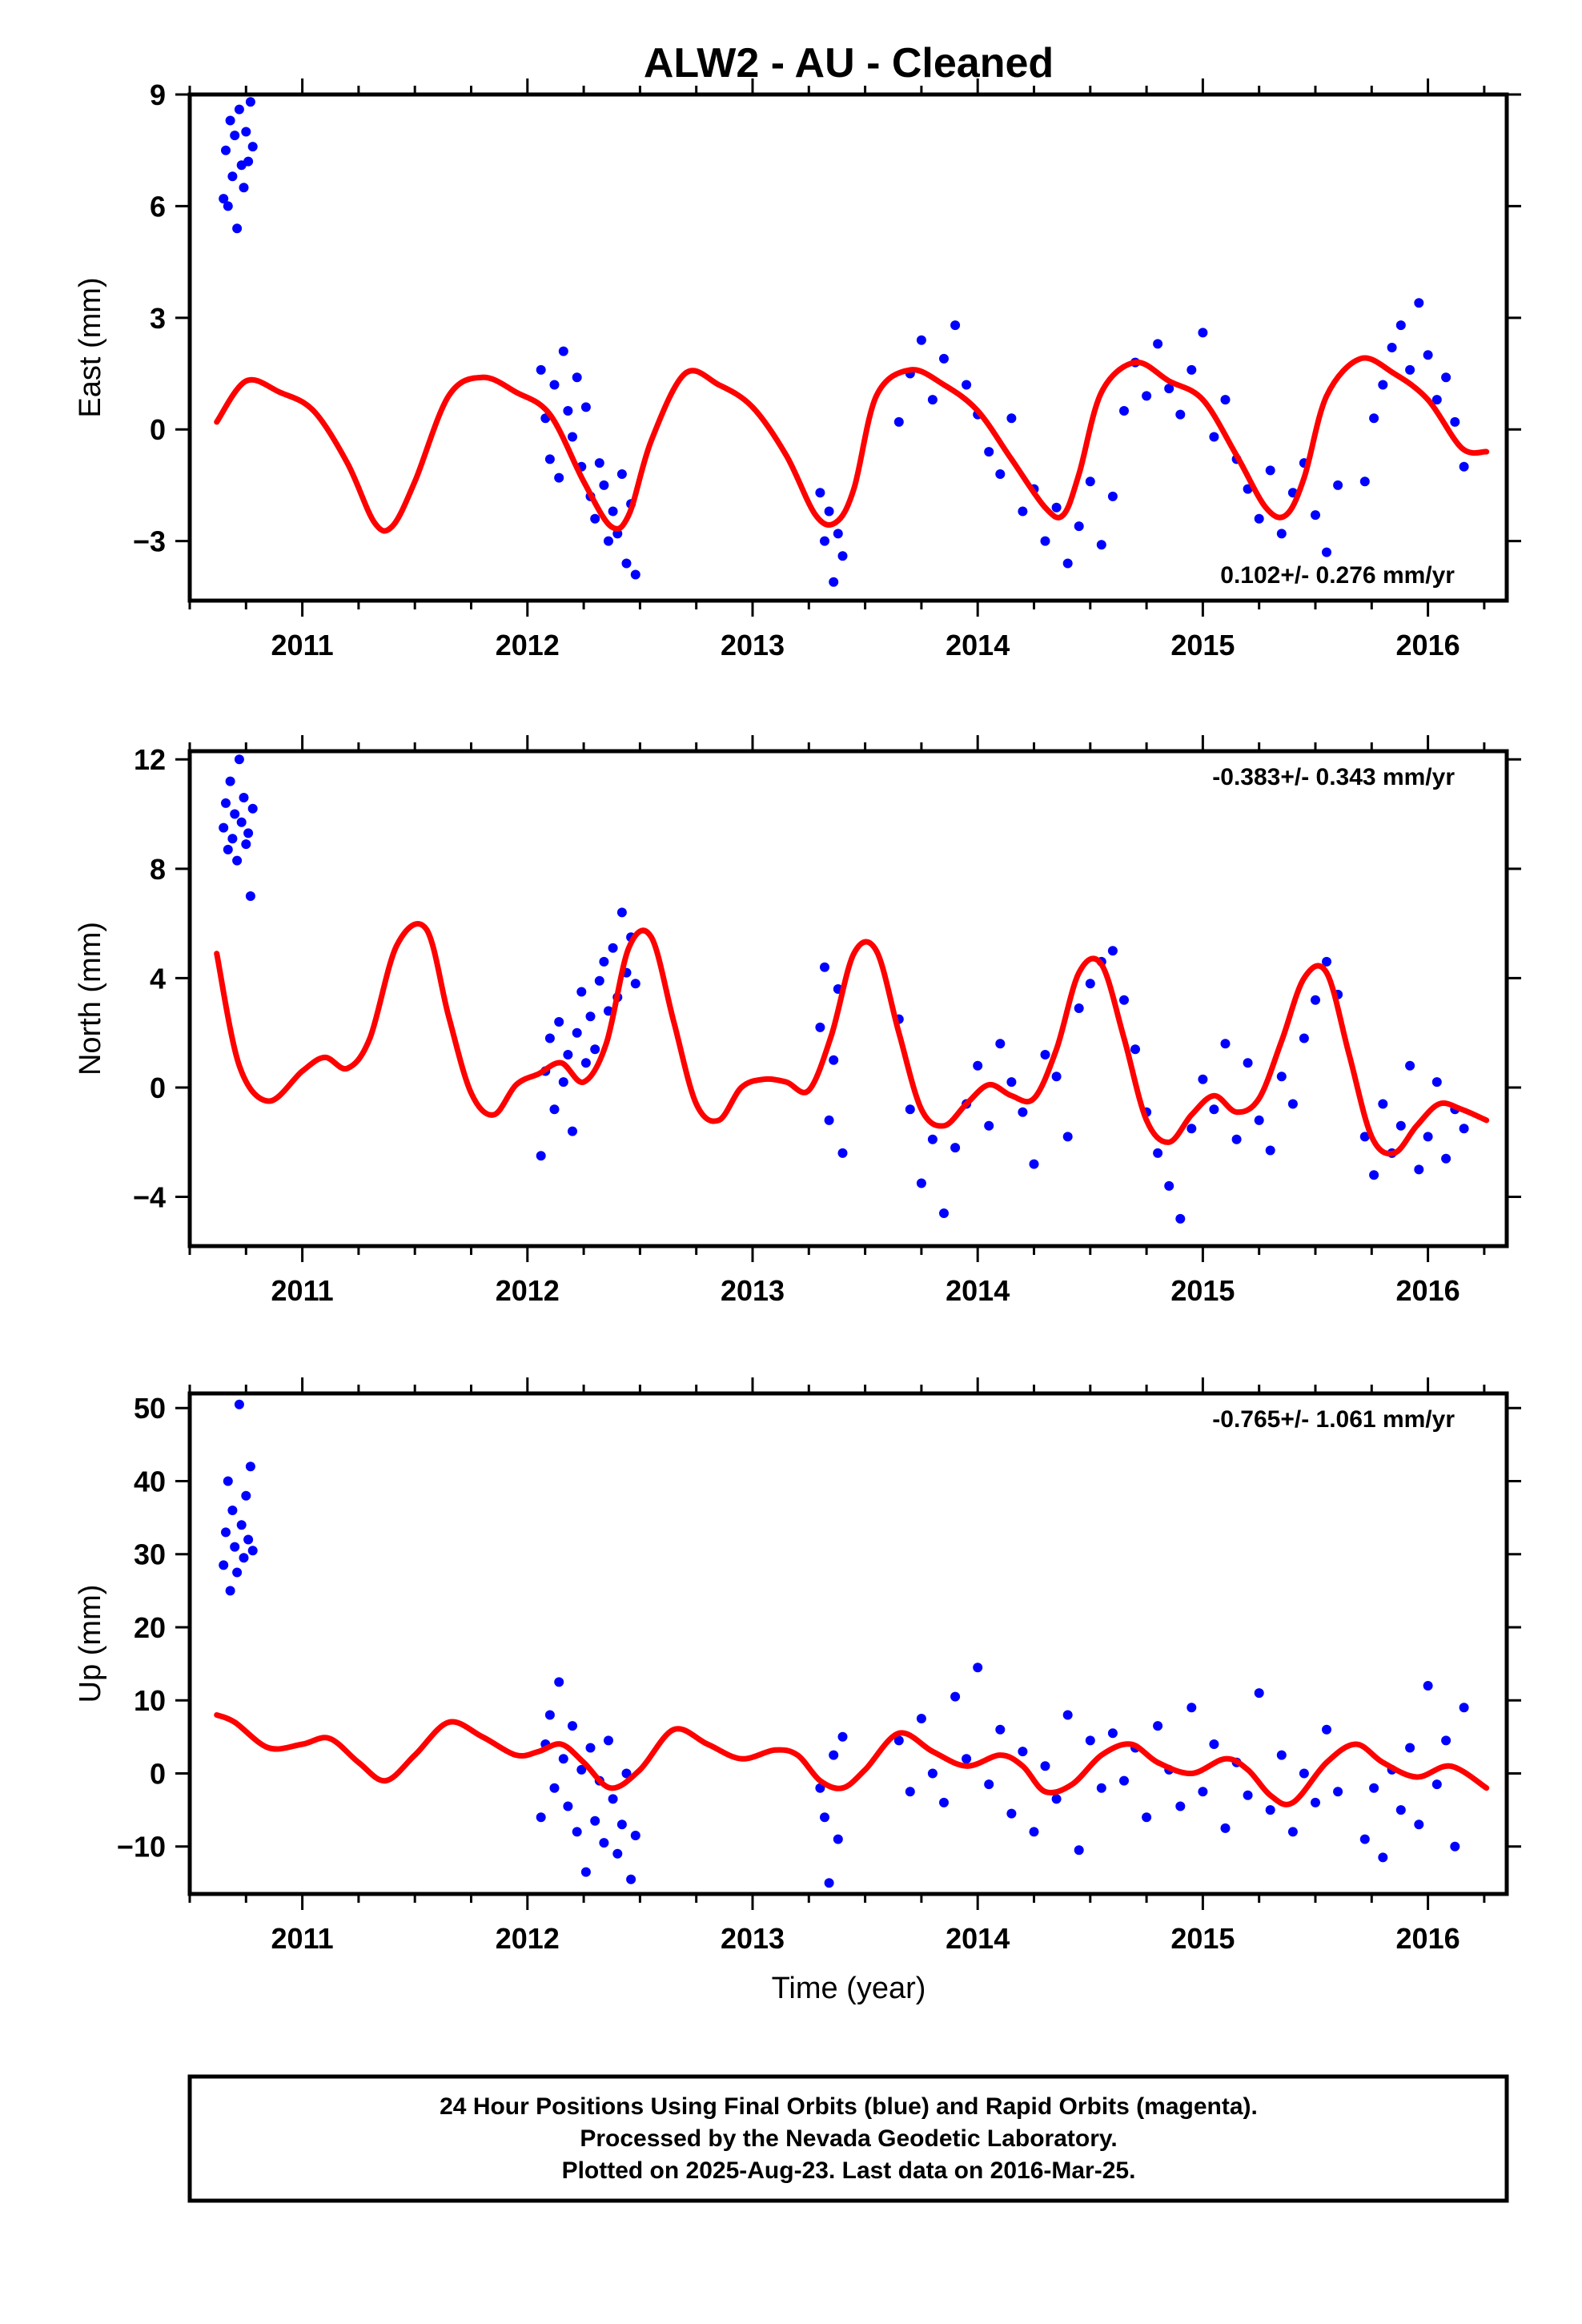  Describe the element at coordinates (1428, 645) in the screenshot. I see `x-tick-label: 2016` at that location.